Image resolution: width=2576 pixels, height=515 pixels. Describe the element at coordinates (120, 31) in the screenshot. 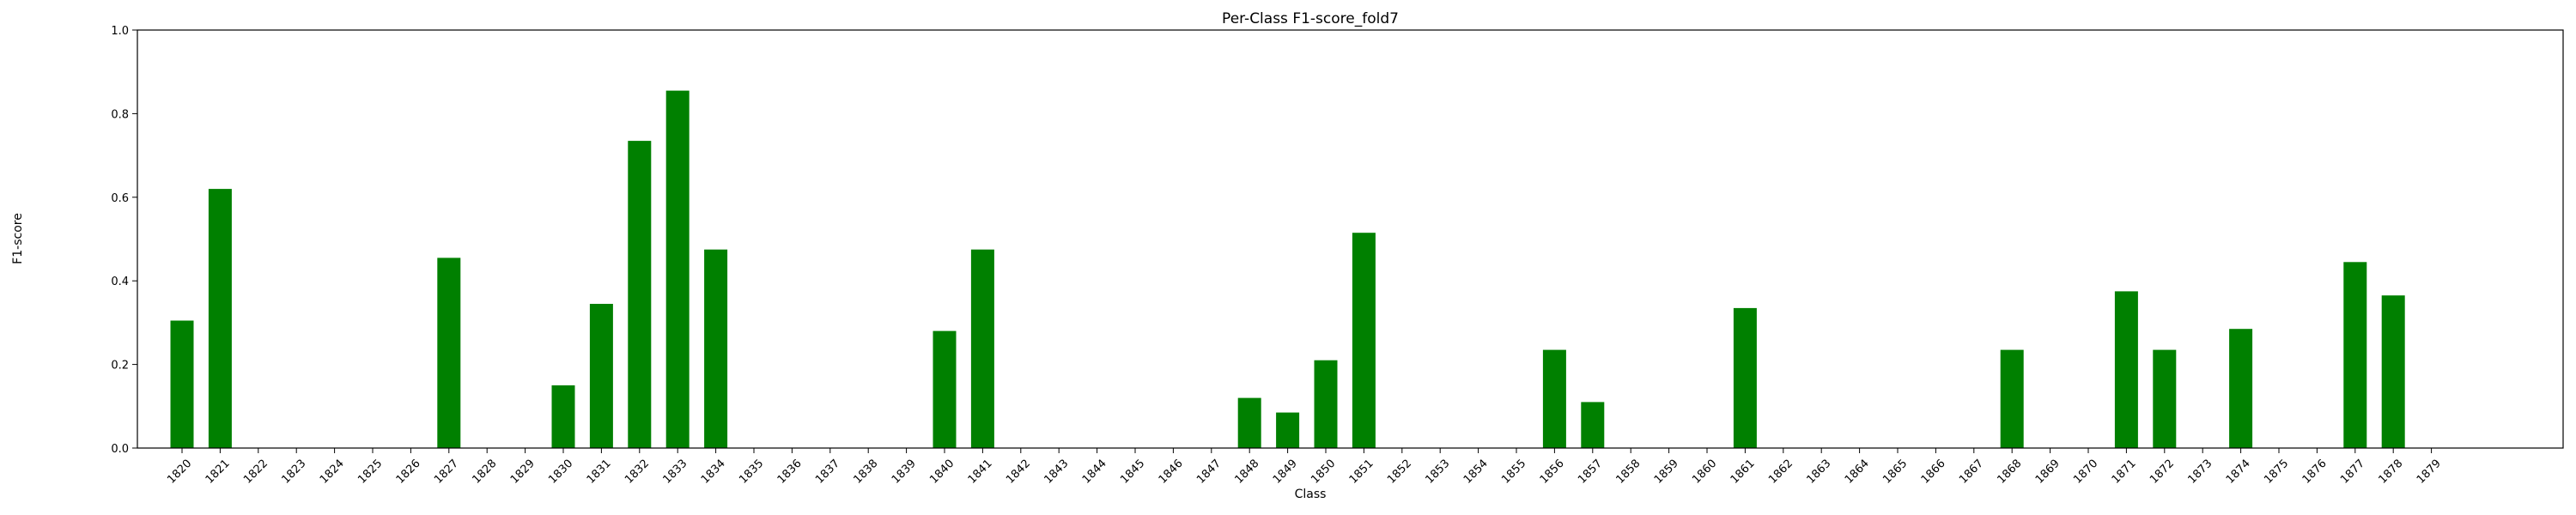

I see `y-tick-label-1.0: 1.0` at that location.